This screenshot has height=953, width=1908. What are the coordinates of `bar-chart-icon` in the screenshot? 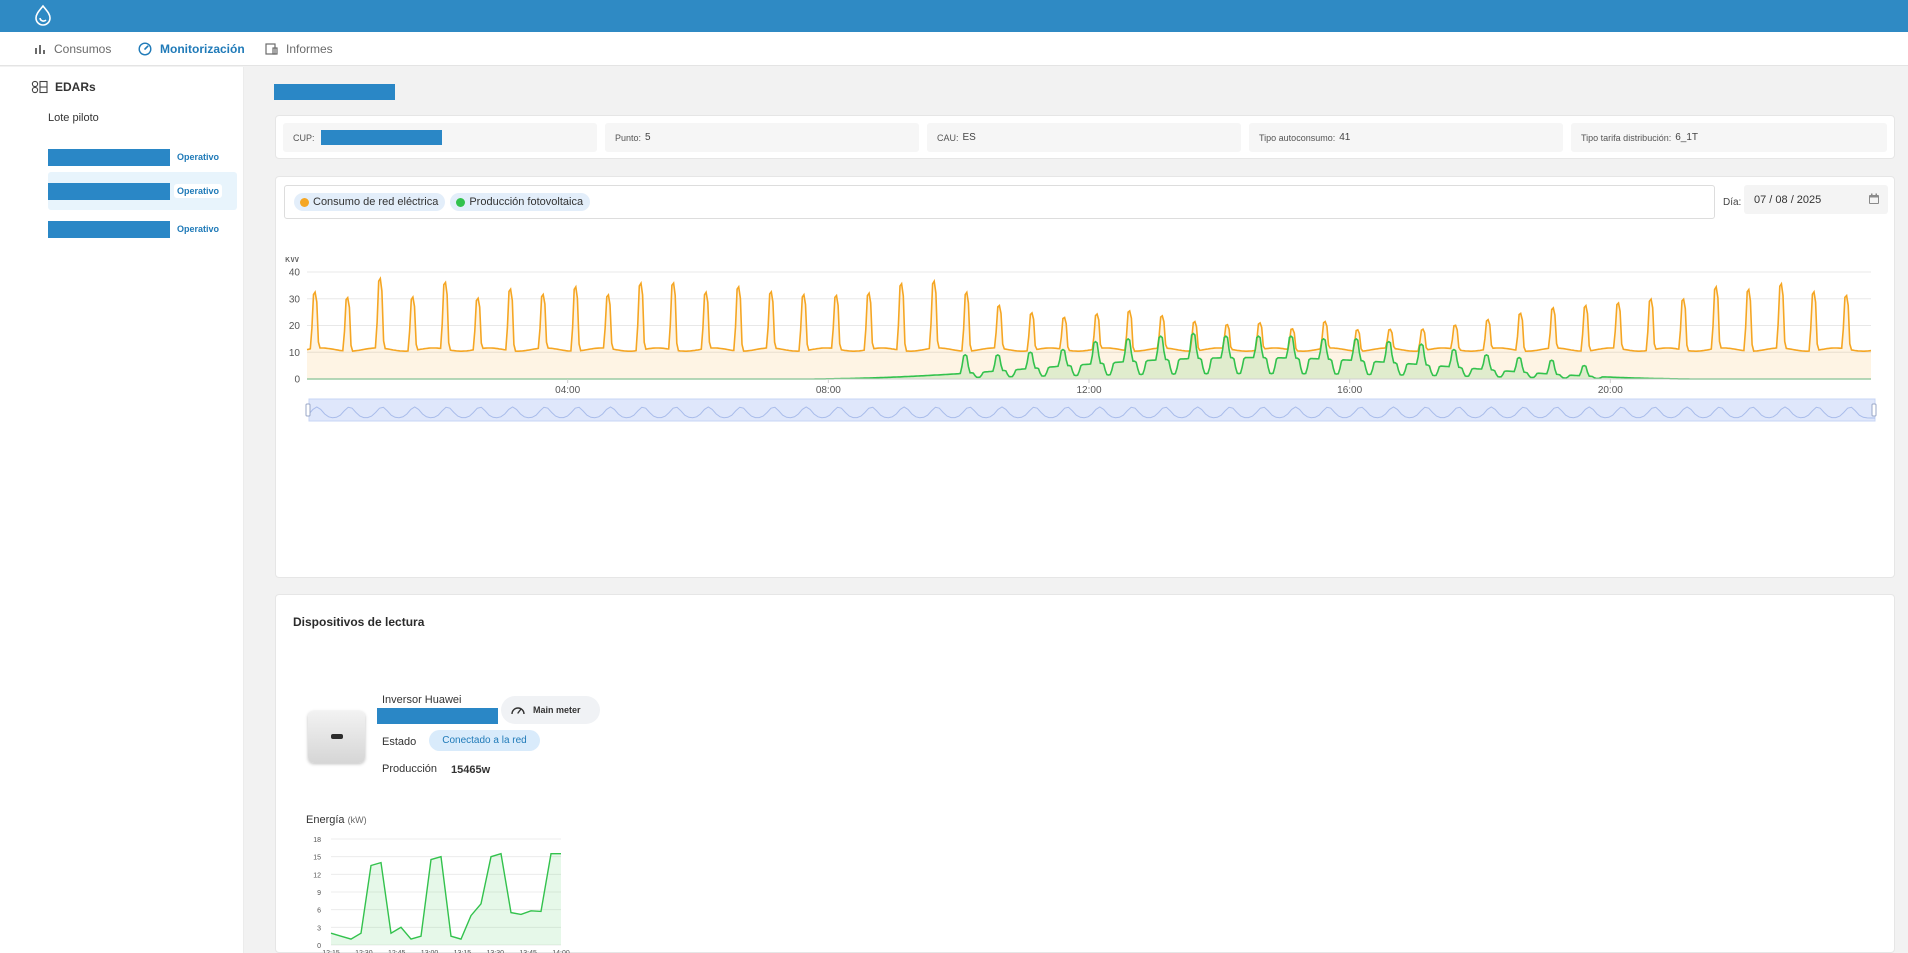 It's located at (40, 49).